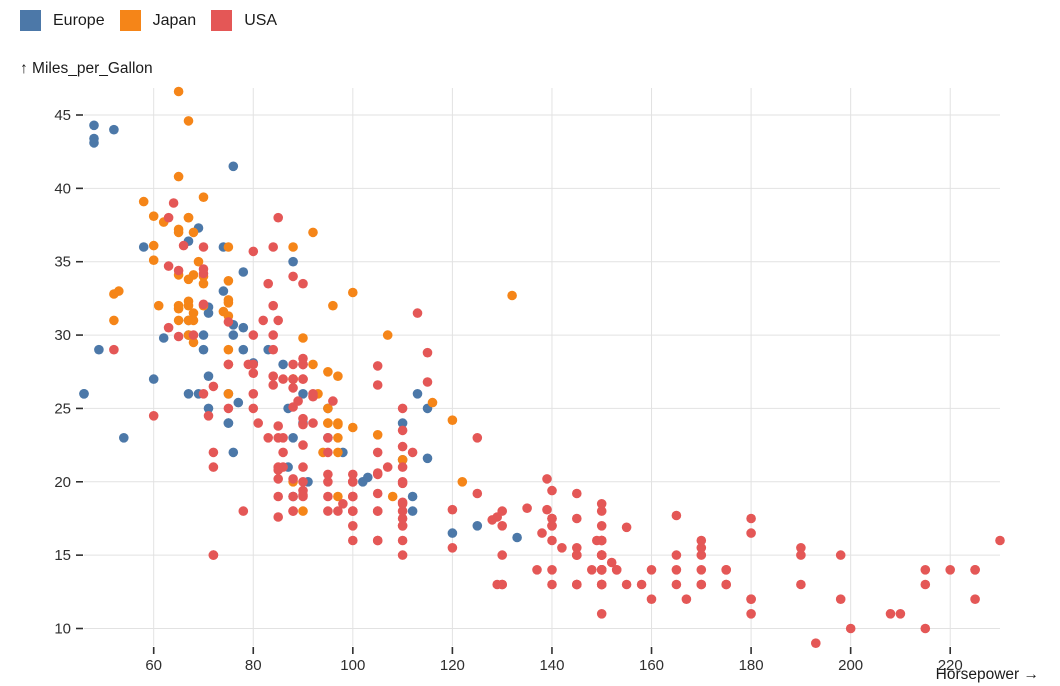 This screenshot has width=1060, height=686. I want to click on y-tick-label: 10, so click(62, 629).